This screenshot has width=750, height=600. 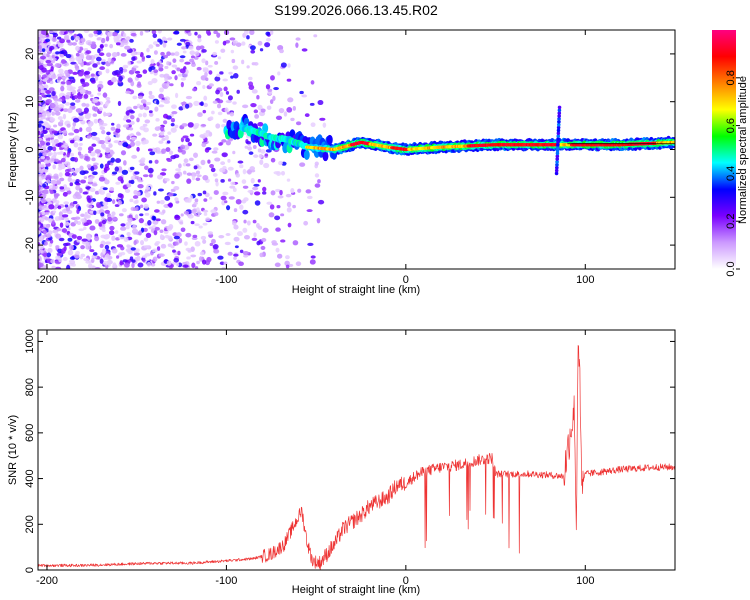 I want to click on spectrogram-x-label: Height of straight line (km), so click(x=356, y=290).